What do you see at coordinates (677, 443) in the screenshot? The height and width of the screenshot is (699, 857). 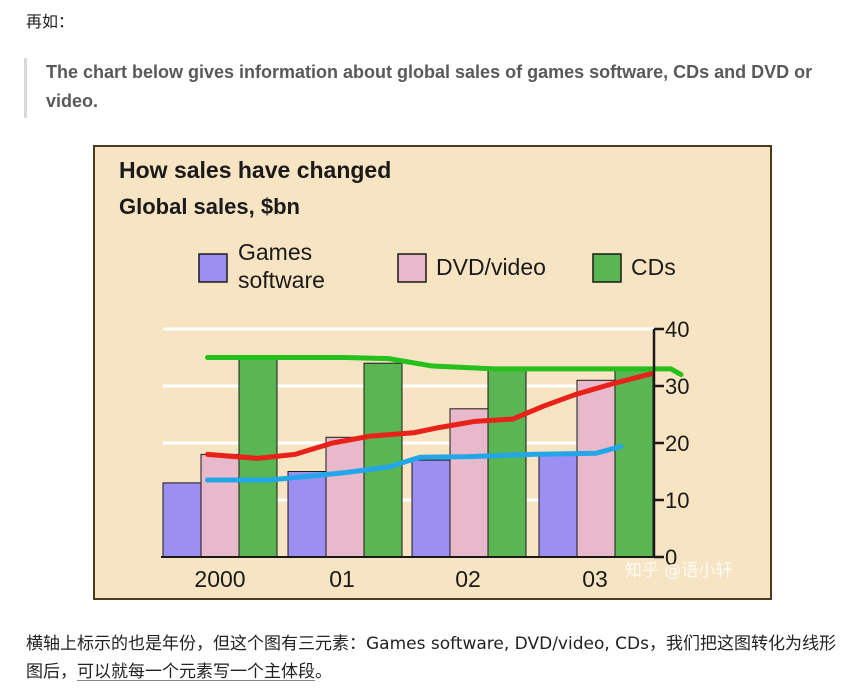 I see `y-tick-label: 20` at bounding box center [677, 443].